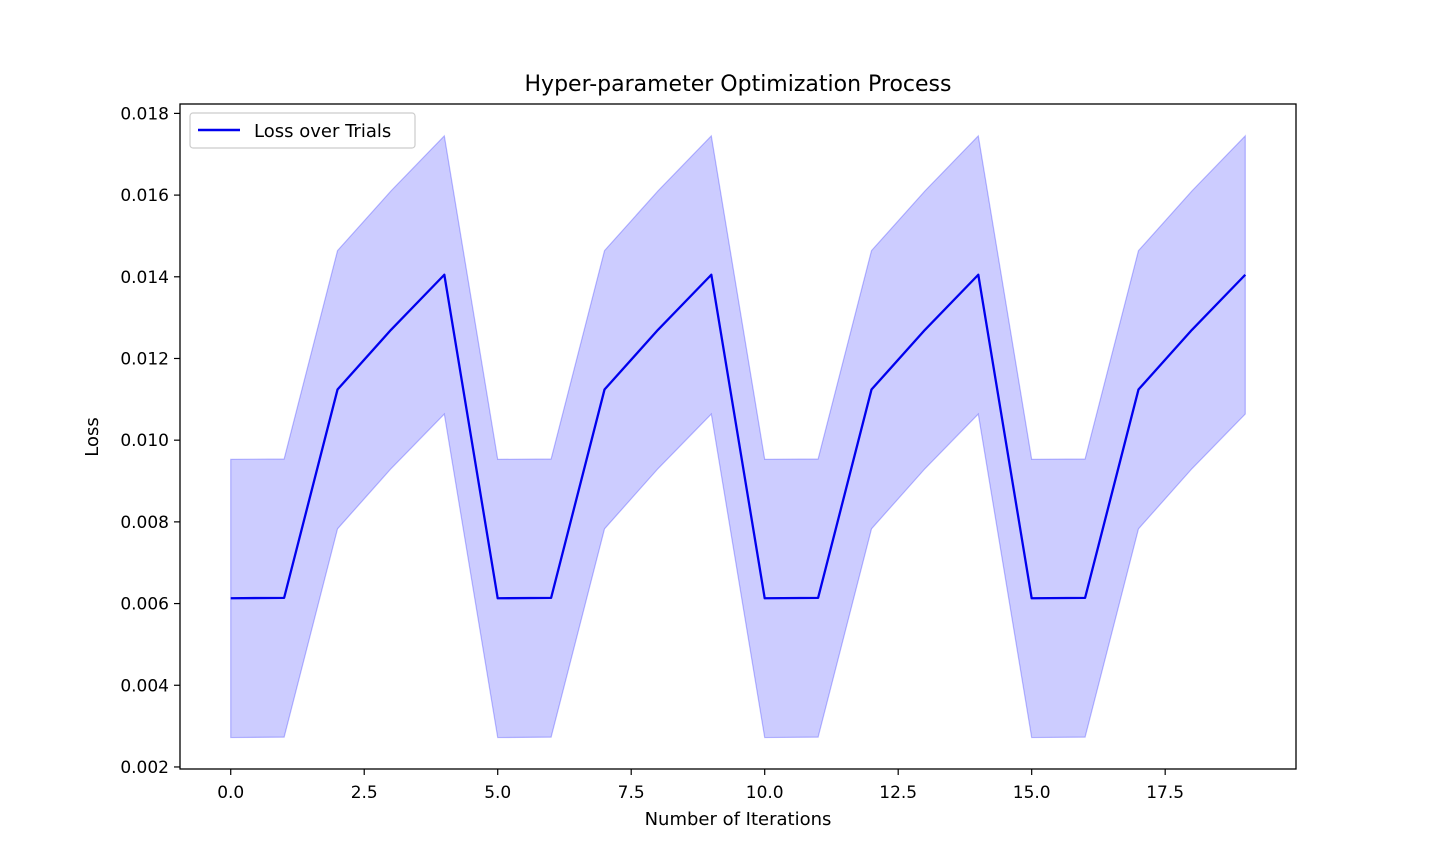 The width and height of the screenshot is (1440, 864). I want to click on y-tick-label: 0.006, so click(144, 605).